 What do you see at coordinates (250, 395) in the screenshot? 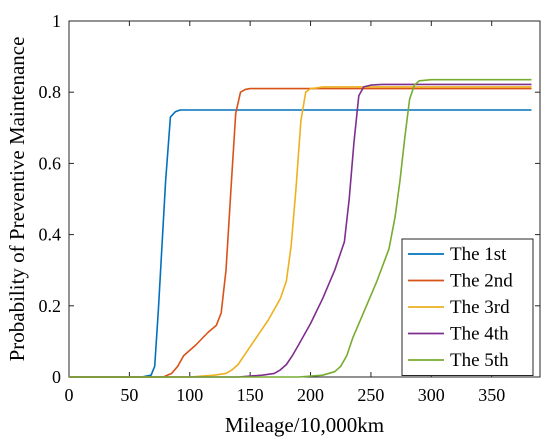
I see `x-tick-label: 150` at bounding box center [250, 395].